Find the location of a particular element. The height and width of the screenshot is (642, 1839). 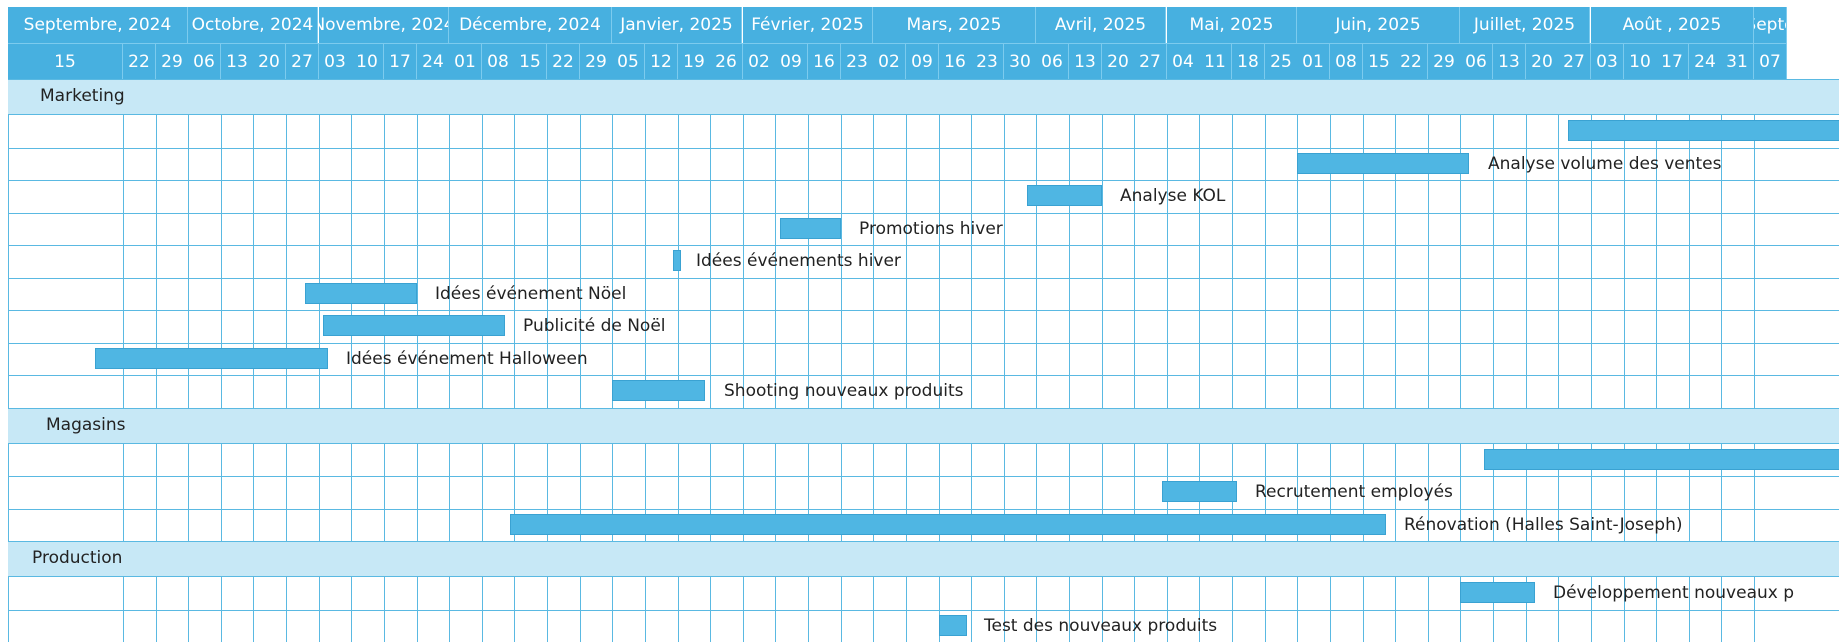

task-label: Test des nouveaux produits is located at coordinates (1101, 626).